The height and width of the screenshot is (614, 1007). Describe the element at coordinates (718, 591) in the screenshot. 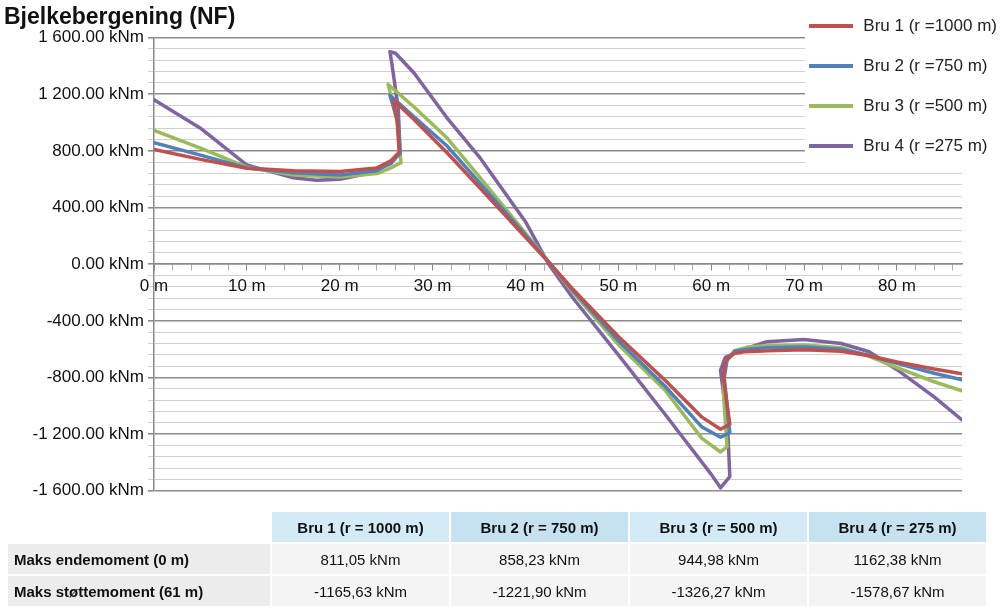

I see `text: -1326,27 kNm` at that location.